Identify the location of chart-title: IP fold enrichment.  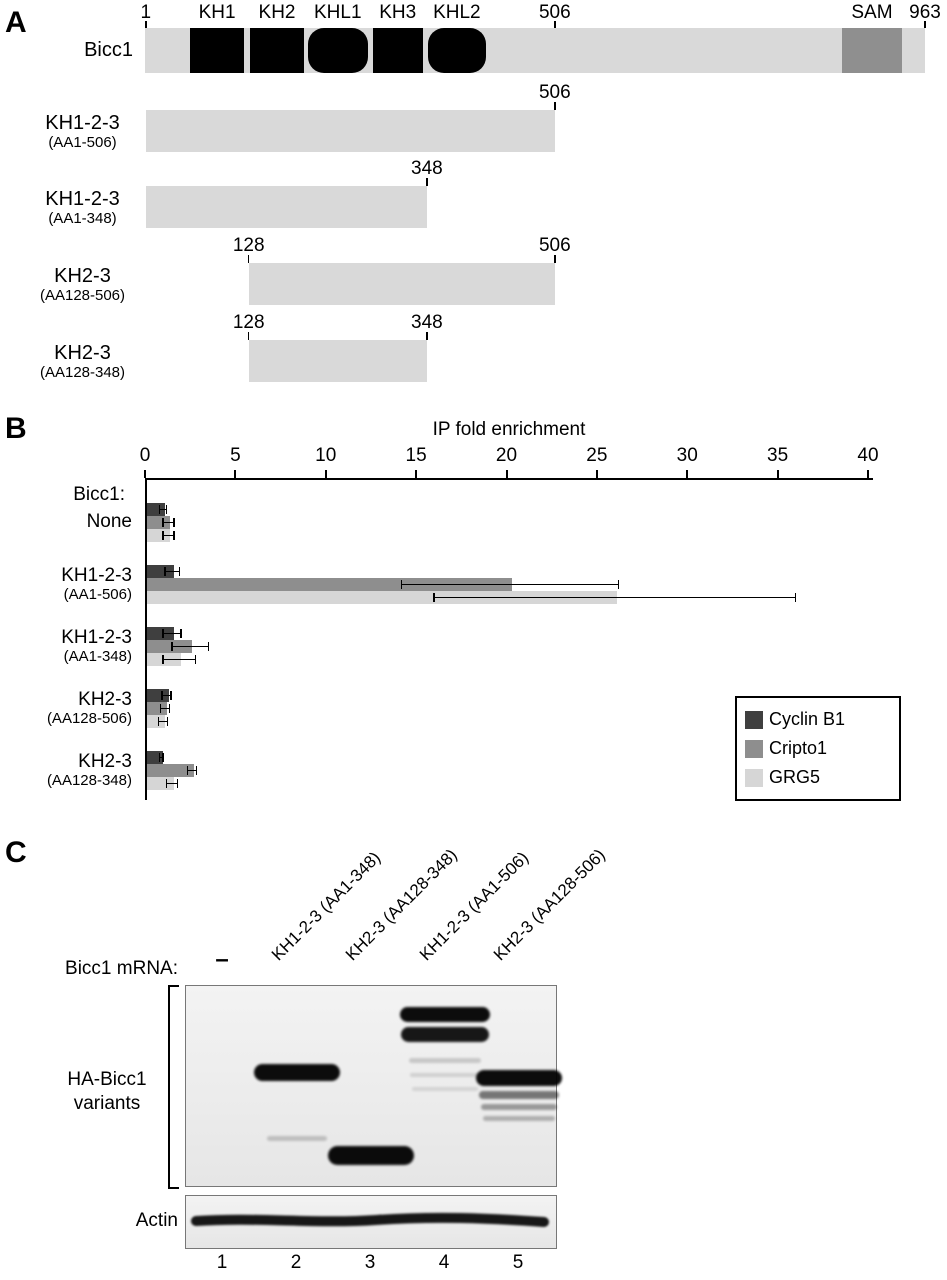
(509, 429).